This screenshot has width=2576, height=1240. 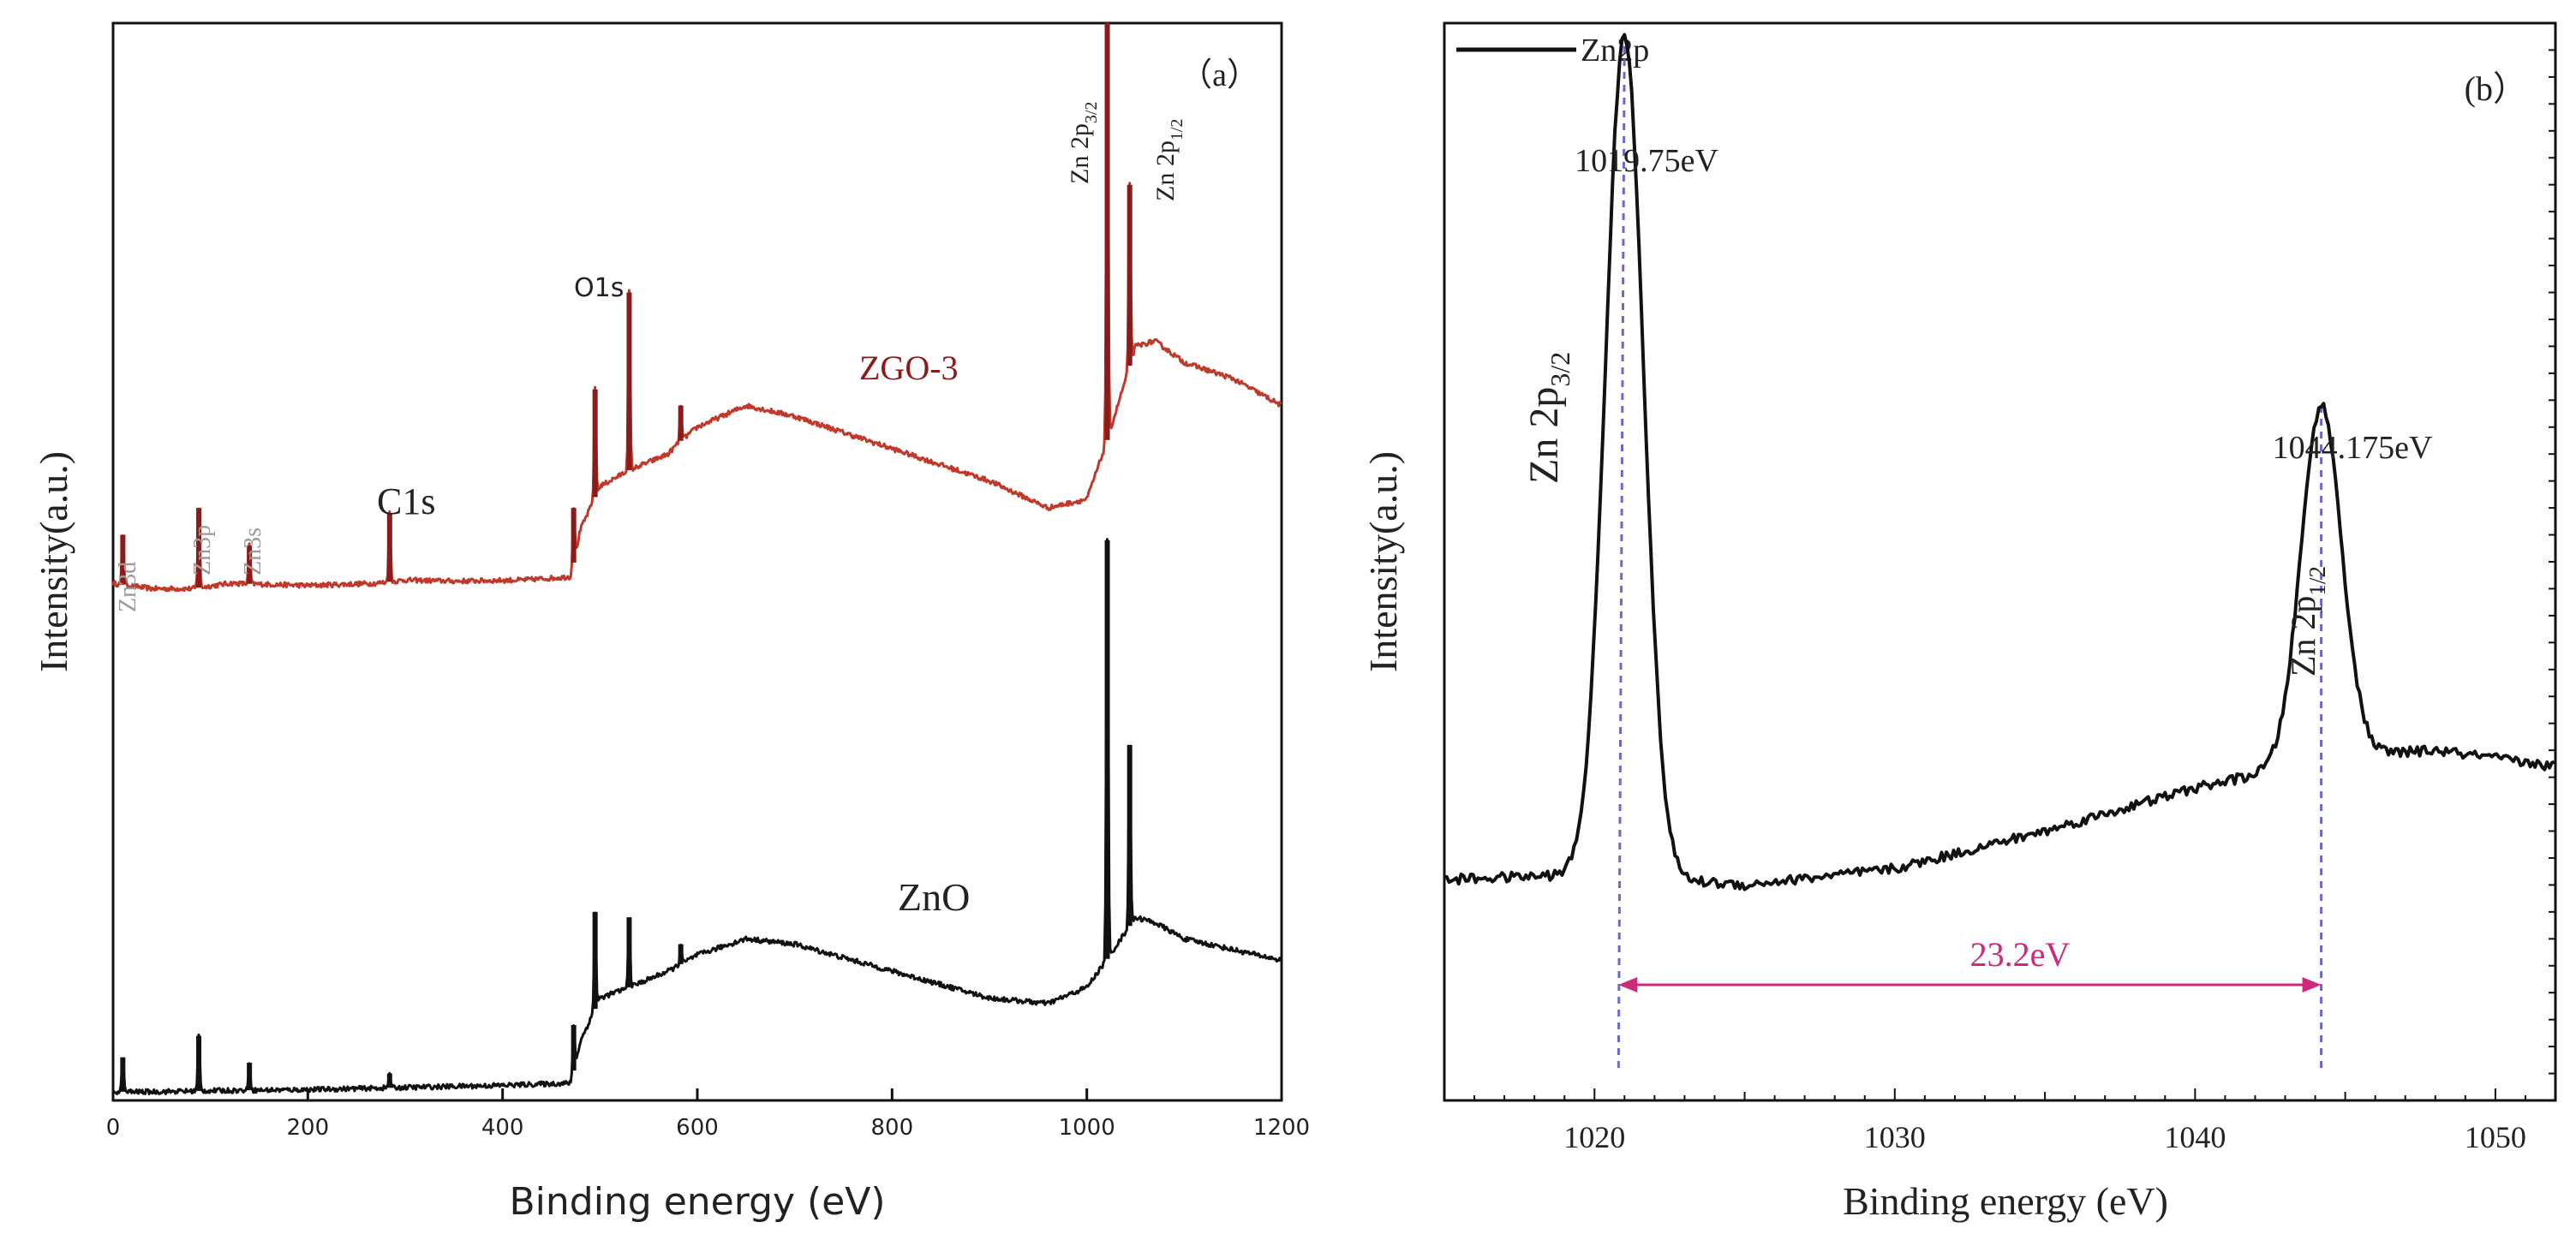 I want to click on panel-a-x-tick-label: 0, so click(x=114, y=1128).